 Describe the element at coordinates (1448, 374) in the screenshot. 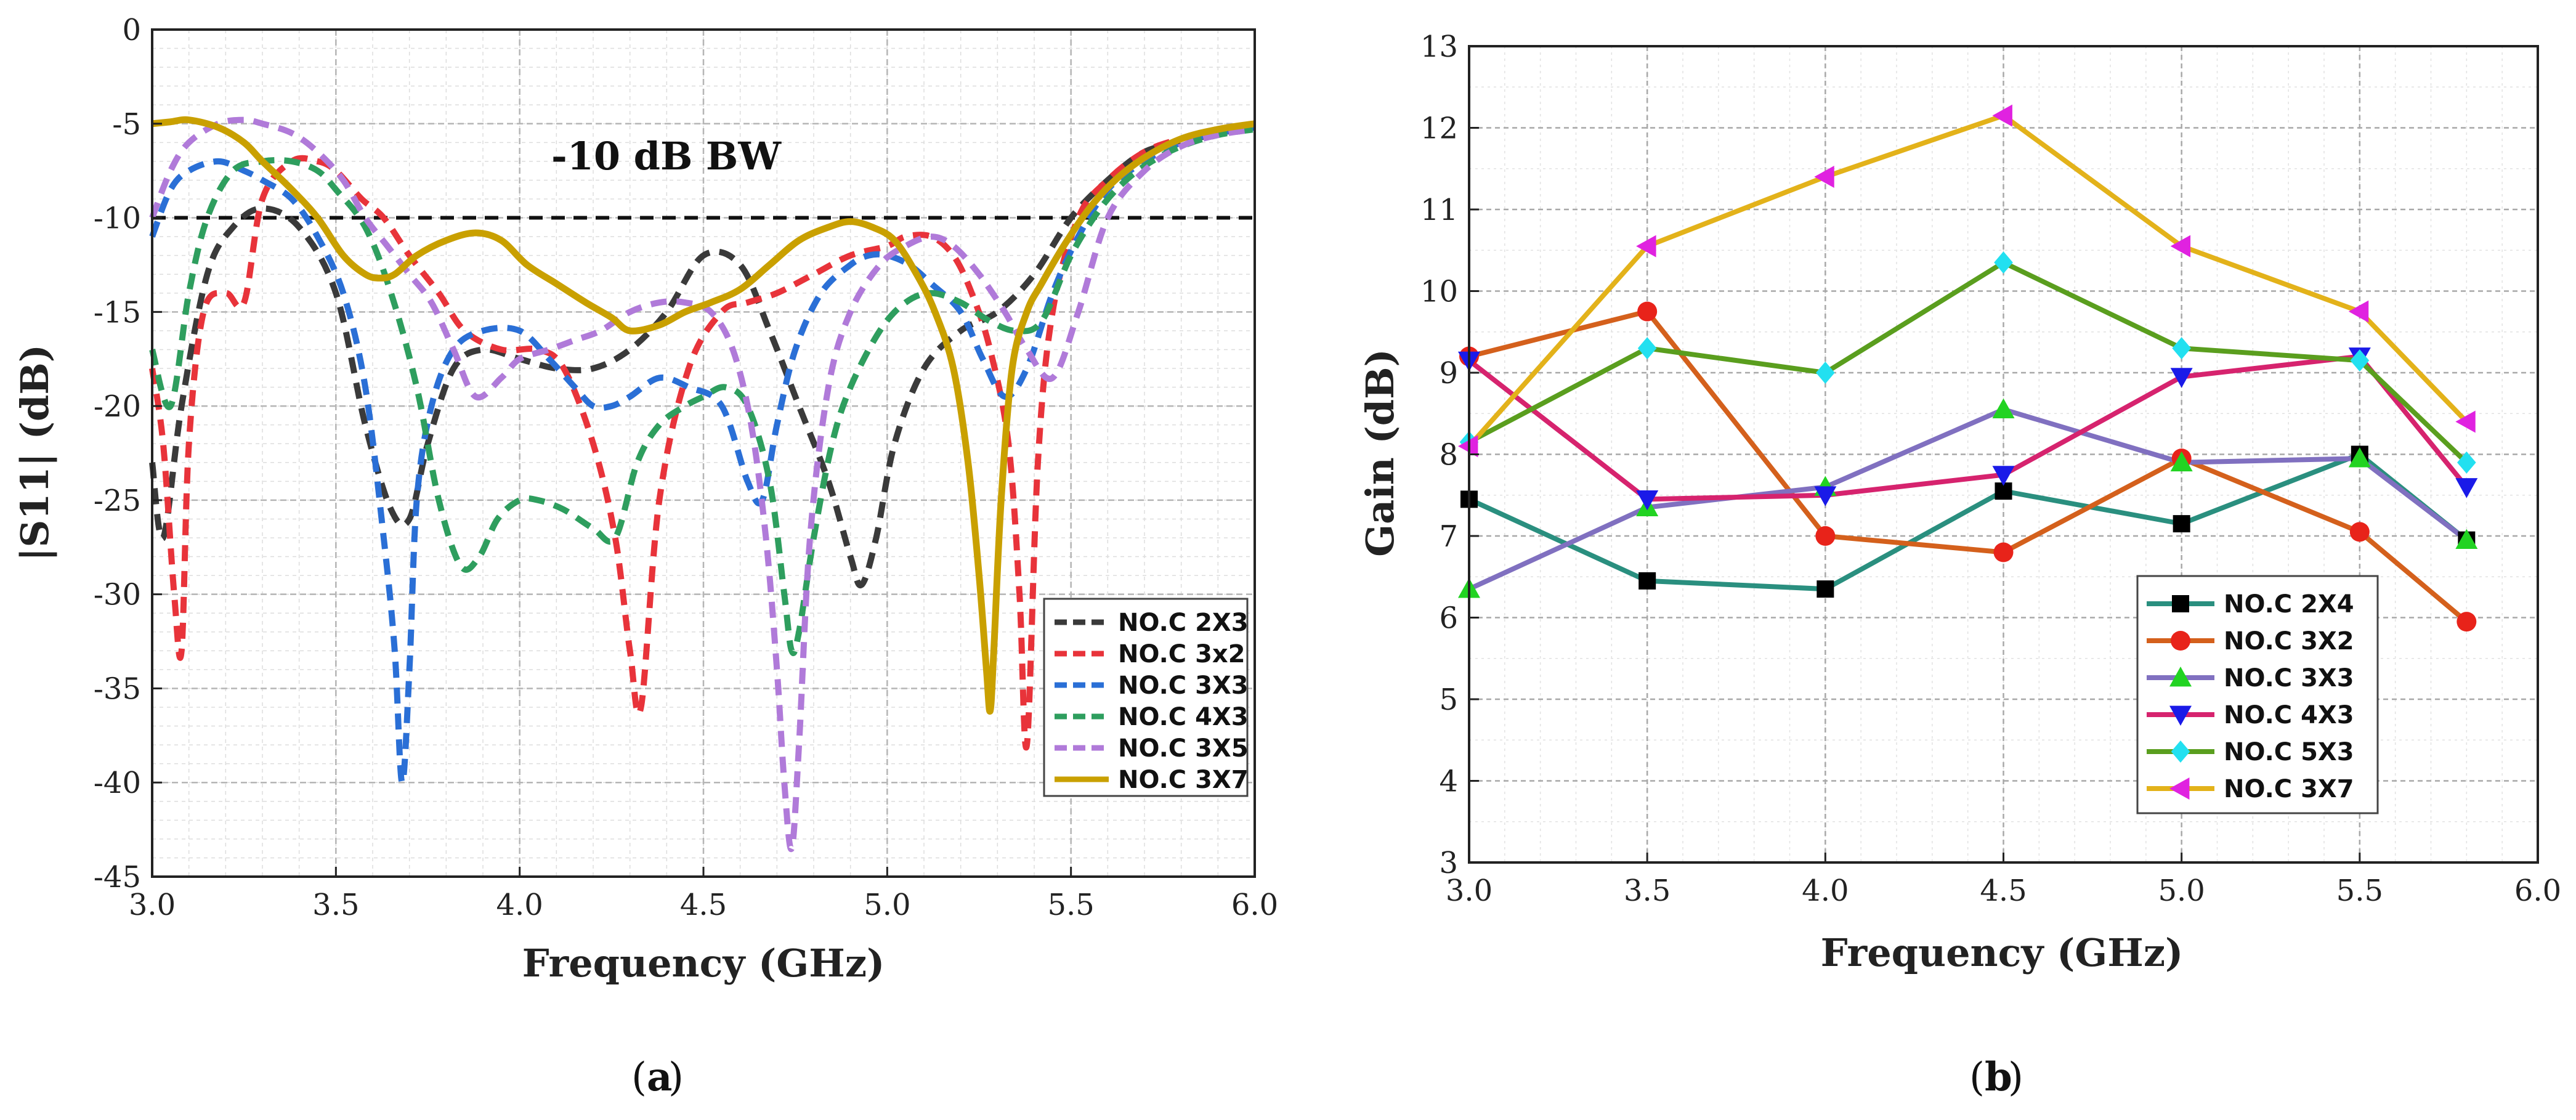

I see `y-tick-label: 9` at that location.